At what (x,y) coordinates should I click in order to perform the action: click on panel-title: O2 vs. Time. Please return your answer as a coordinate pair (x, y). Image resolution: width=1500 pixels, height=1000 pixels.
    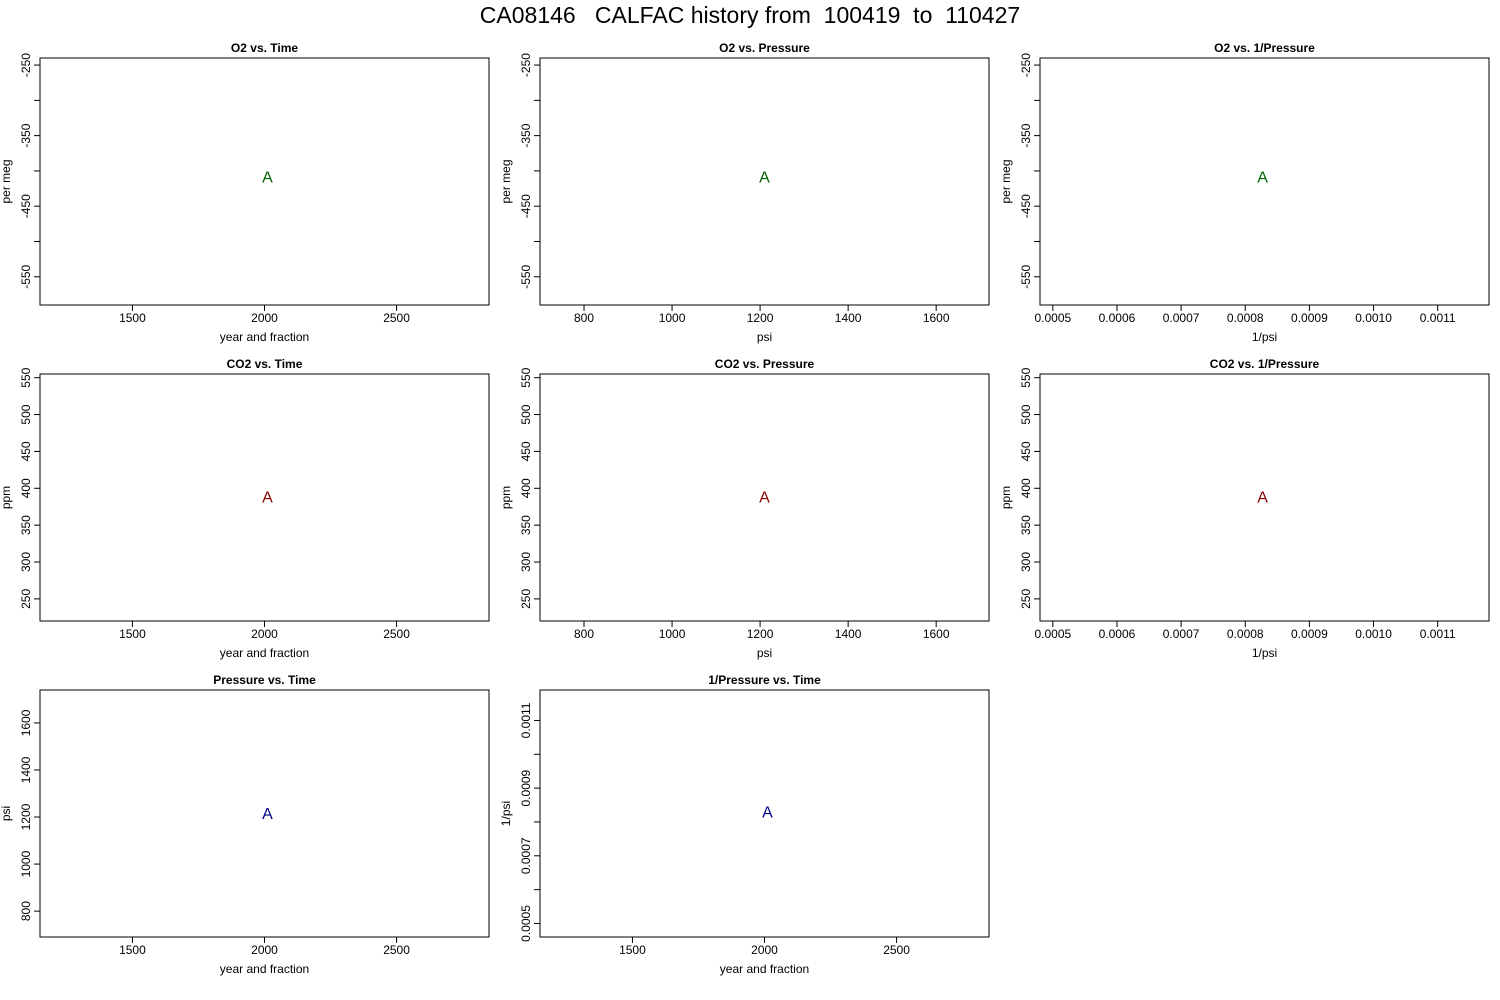
    Looking at the image, I should click on (264, 48).